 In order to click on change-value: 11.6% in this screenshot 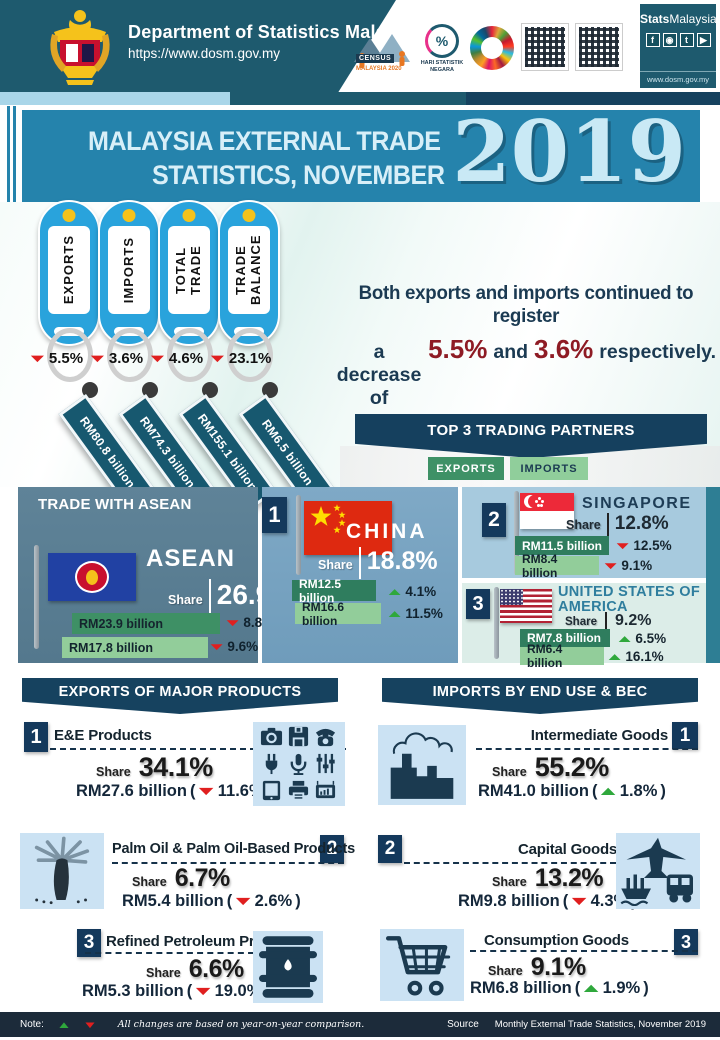, I will do `click(240, 791)`.